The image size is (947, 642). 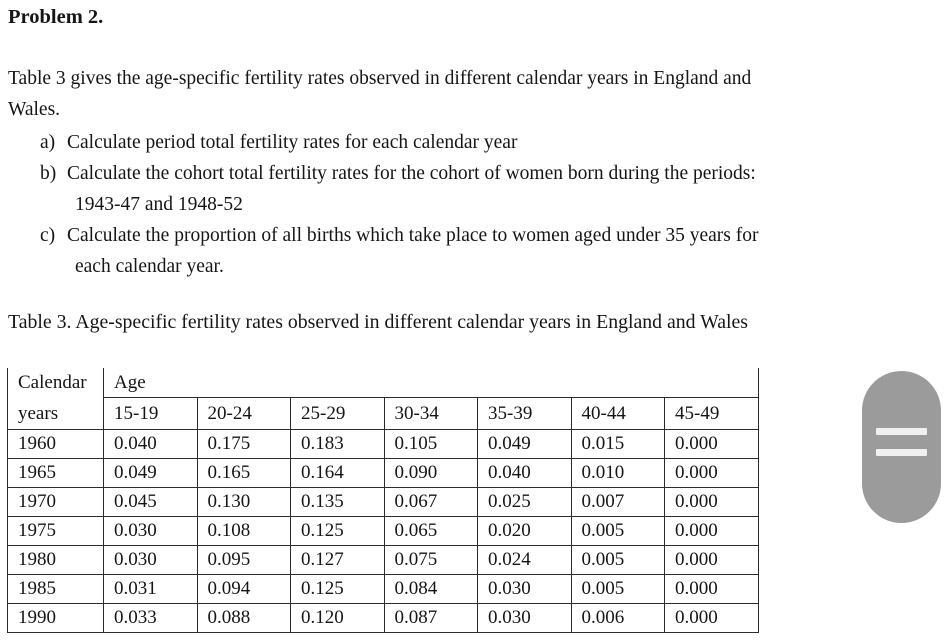 I want to click on row-year-cell: 1985, so click(x=55, y=589).